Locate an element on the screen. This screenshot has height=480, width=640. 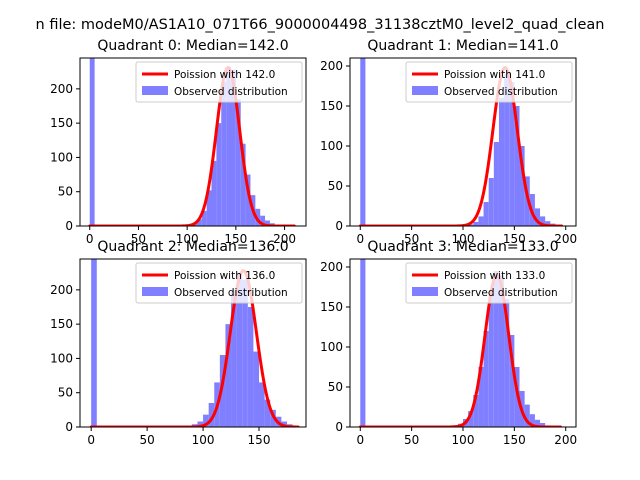
quadrant-3-plot-area is located at coordinates (460, 343).